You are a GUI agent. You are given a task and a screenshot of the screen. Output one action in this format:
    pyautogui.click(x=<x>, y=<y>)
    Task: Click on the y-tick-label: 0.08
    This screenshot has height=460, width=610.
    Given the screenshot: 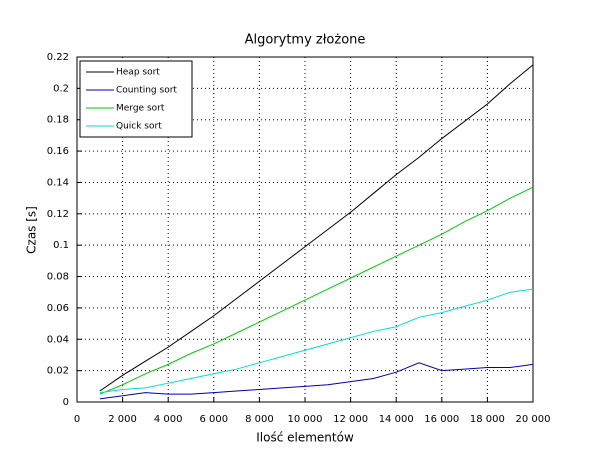 What is the action you would take?
    pyautogui.click(x=58, y=277)
    